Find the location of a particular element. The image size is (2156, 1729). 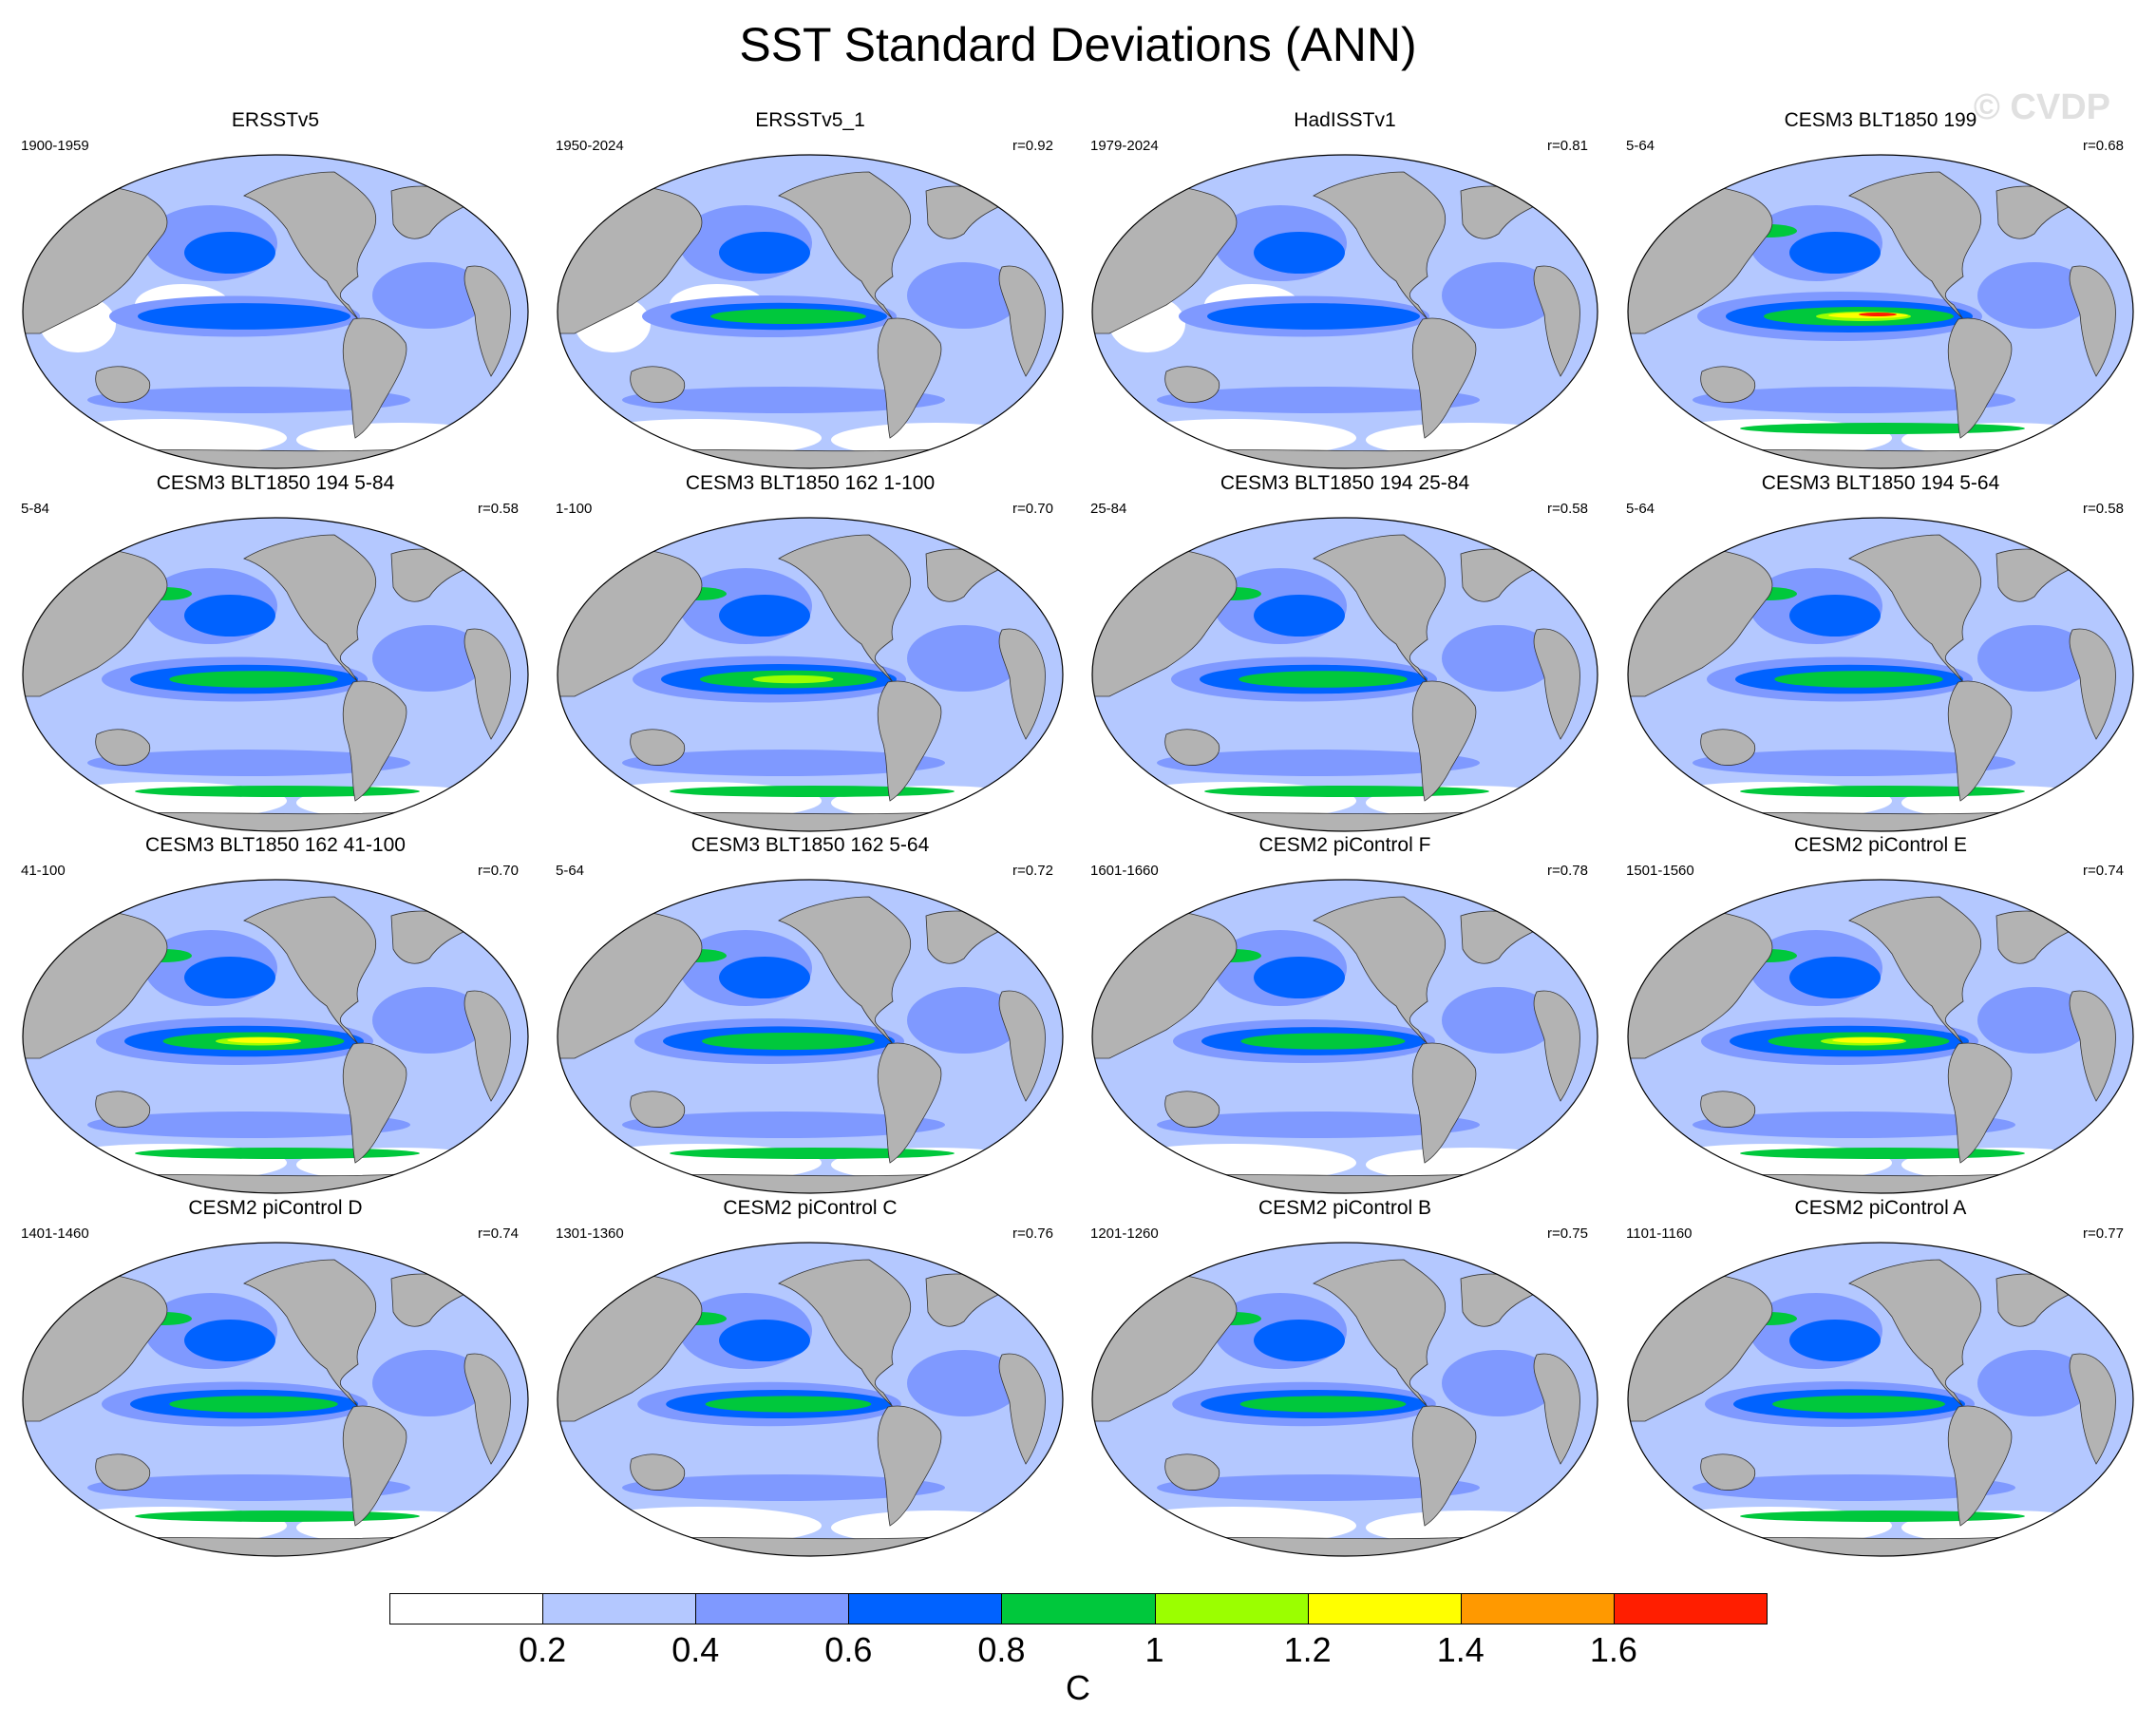

panel-title: ERSSTv5_1 is located at coordinates (810, 120).